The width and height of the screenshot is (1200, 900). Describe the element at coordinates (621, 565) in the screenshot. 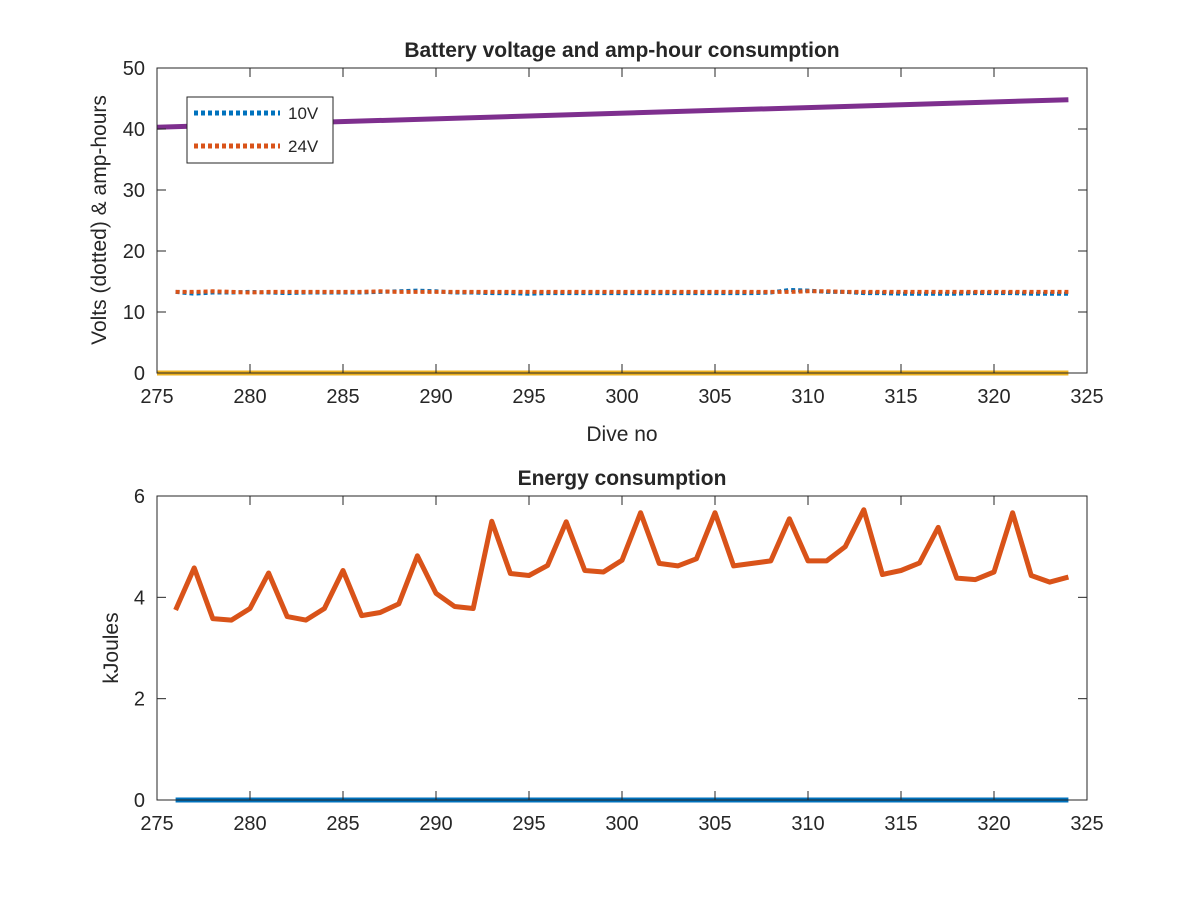

I see `bottom-series-1-line` at that location.